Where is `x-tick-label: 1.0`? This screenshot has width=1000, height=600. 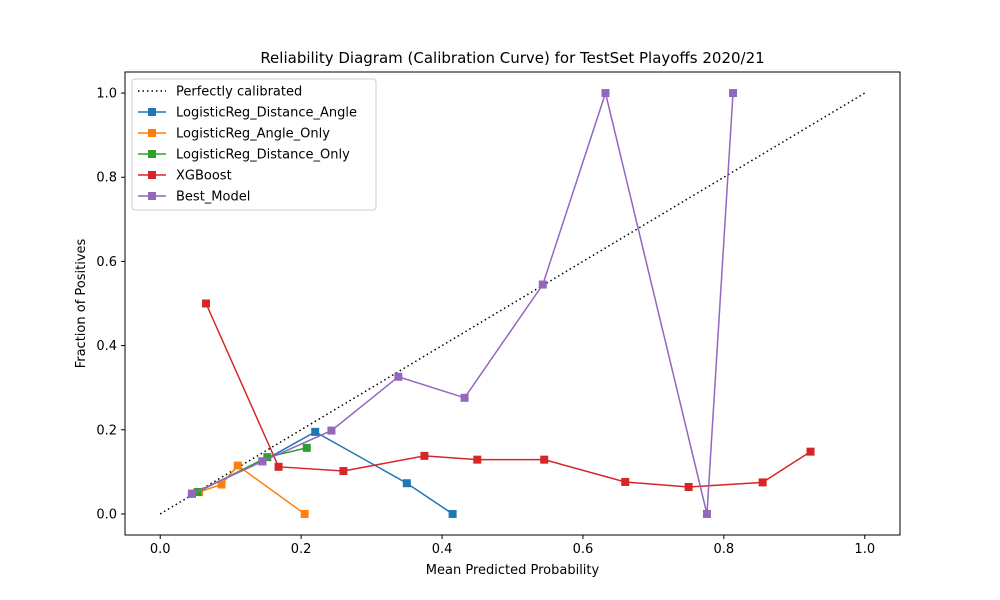 x-tick-label: 1.0 is located at coordinates (864, 549).